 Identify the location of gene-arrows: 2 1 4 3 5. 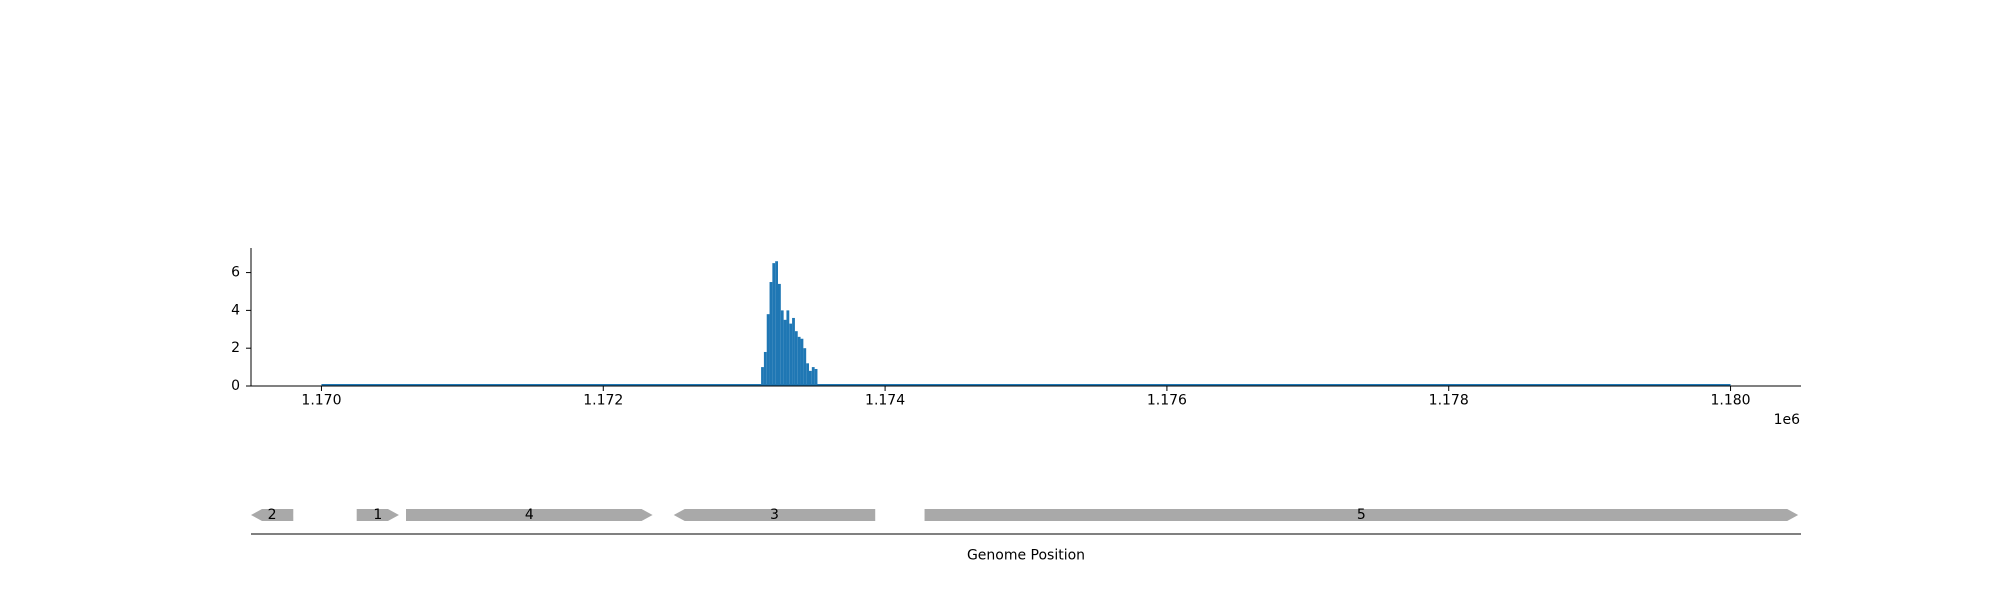
(1025, 515).